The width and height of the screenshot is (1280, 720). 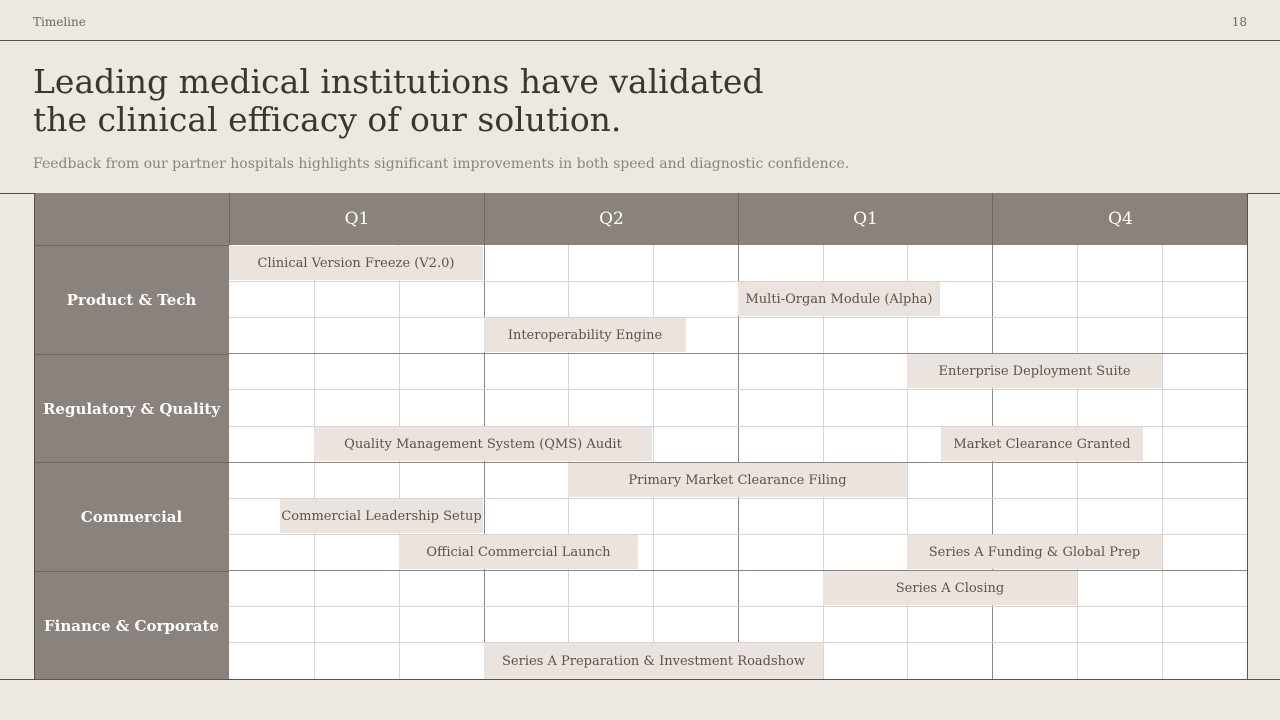 What do you see at coordinates (381, 516) in the screenshot?
I see `task-bar: Commercial Leadership Setup` at bounding box center [381, 516].